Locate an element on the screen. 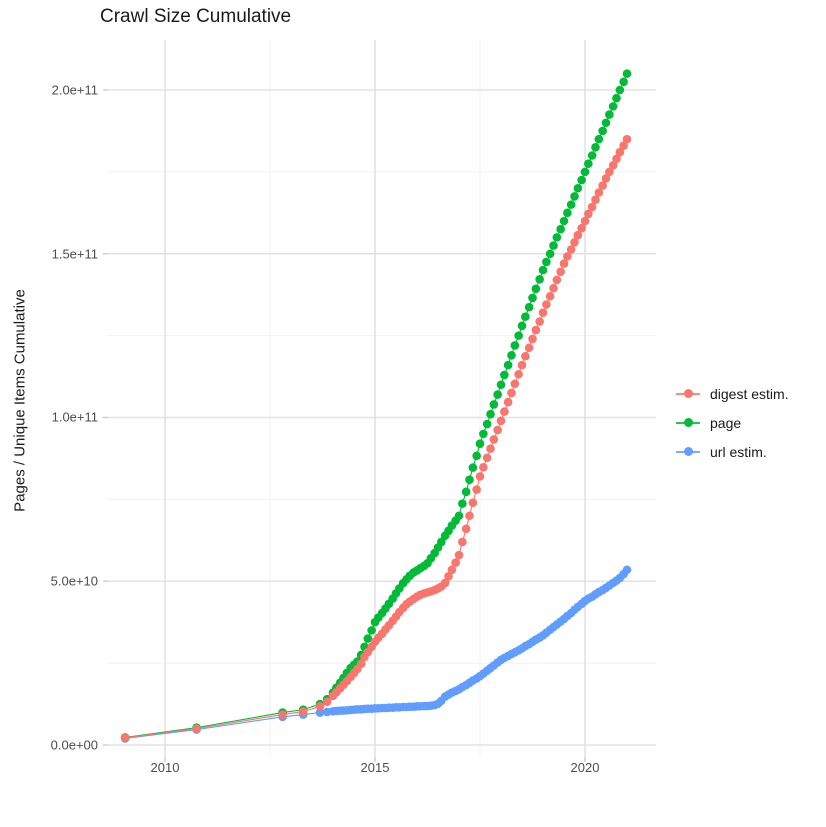 This screenshot has width=826, height=827. y-tick-label-1p5e11: 1.5e+11 is located at coordinates (74, 254).